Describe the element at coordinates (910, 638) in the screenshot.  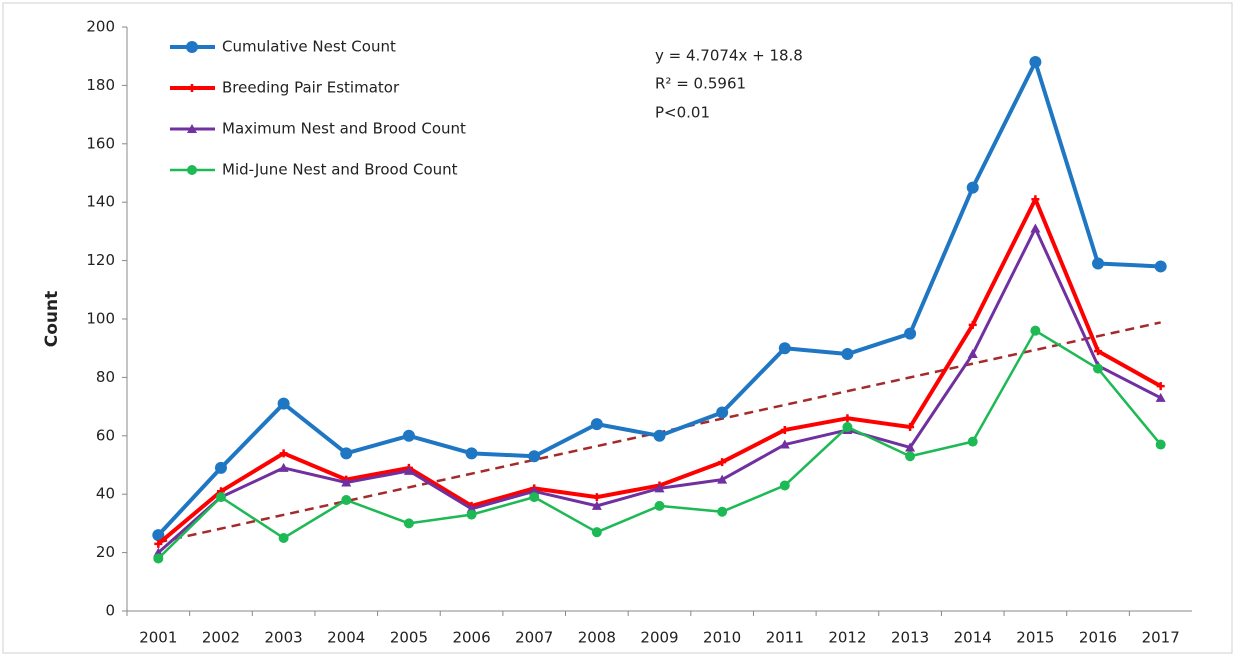
I see `x-tick-label: 2013` at that location.